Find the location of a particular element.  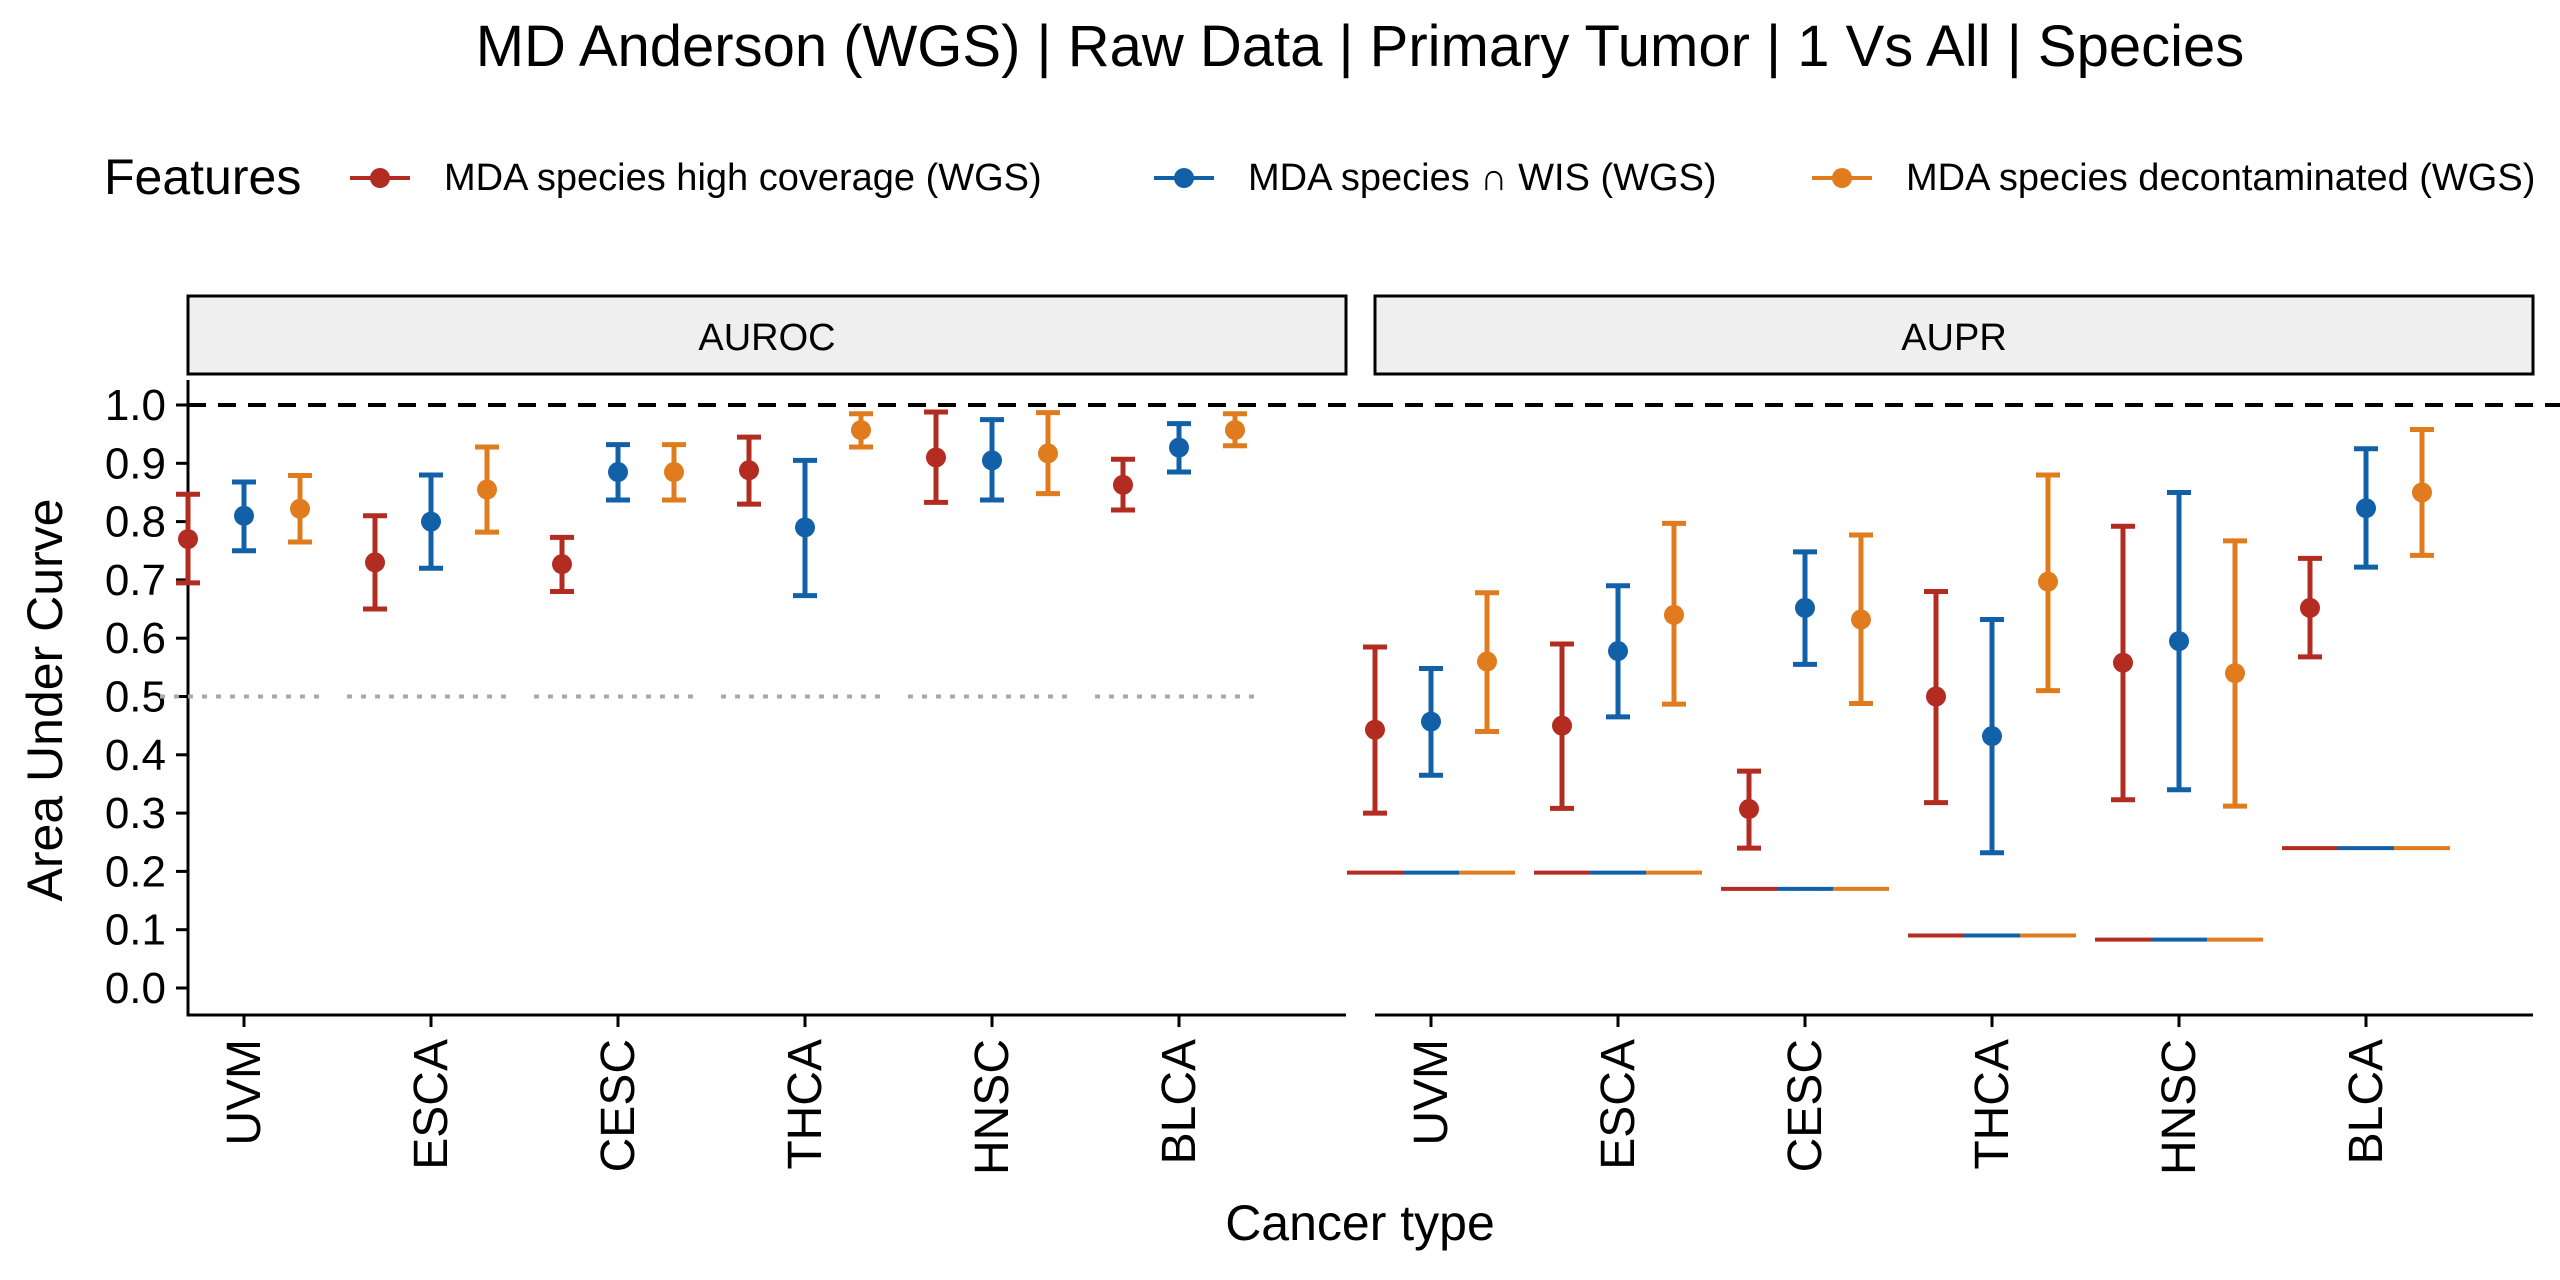

legend-label: MDA species decontaminated (WGS) is located at coordinates (2220, 178).